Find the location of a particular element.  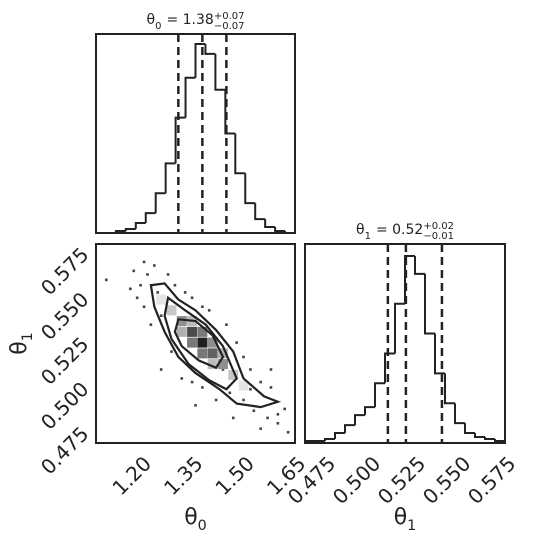

x-tick-label: 1.35 is located at coordinates (183, 475).